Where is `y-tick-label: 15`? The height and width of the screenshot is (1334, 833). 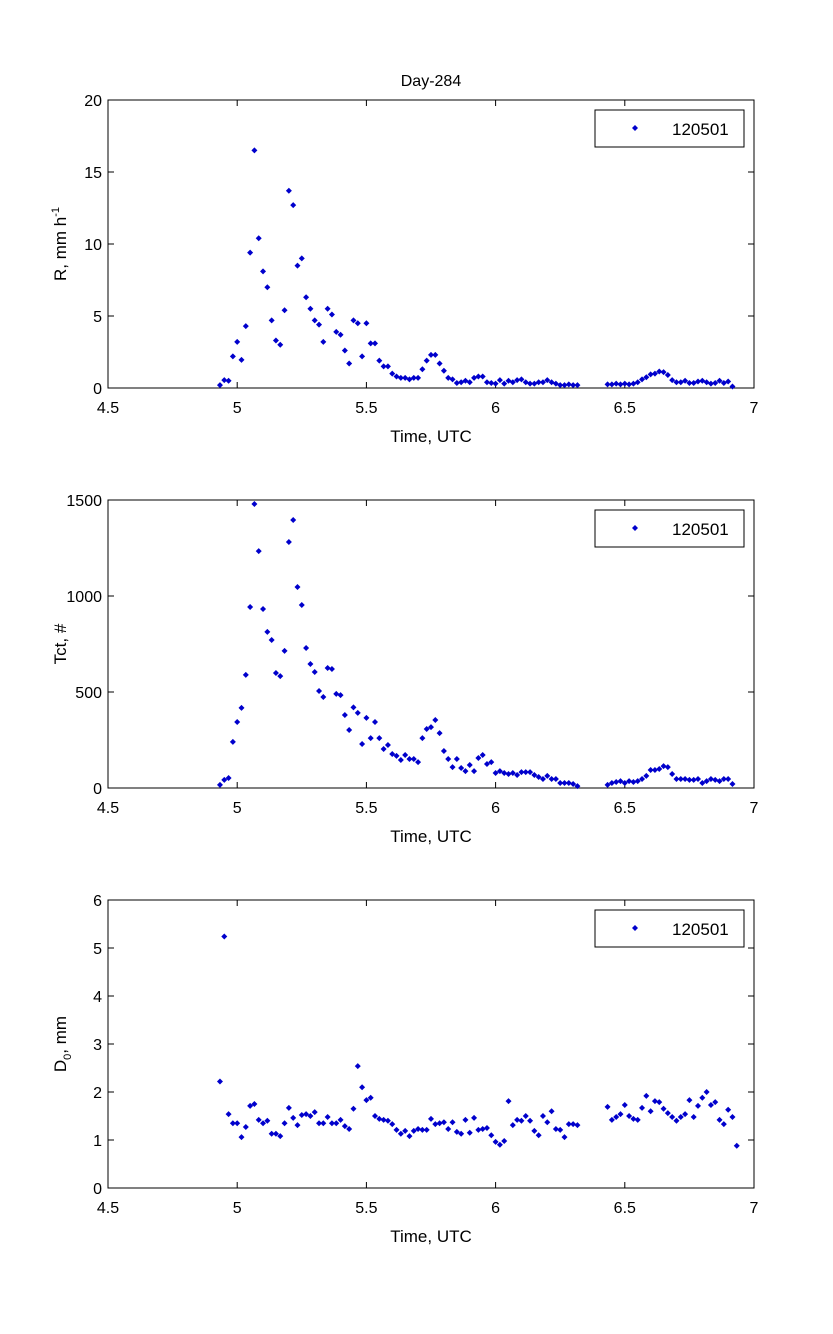 y-tick-label: 15 is located at coordinates (93, 173).